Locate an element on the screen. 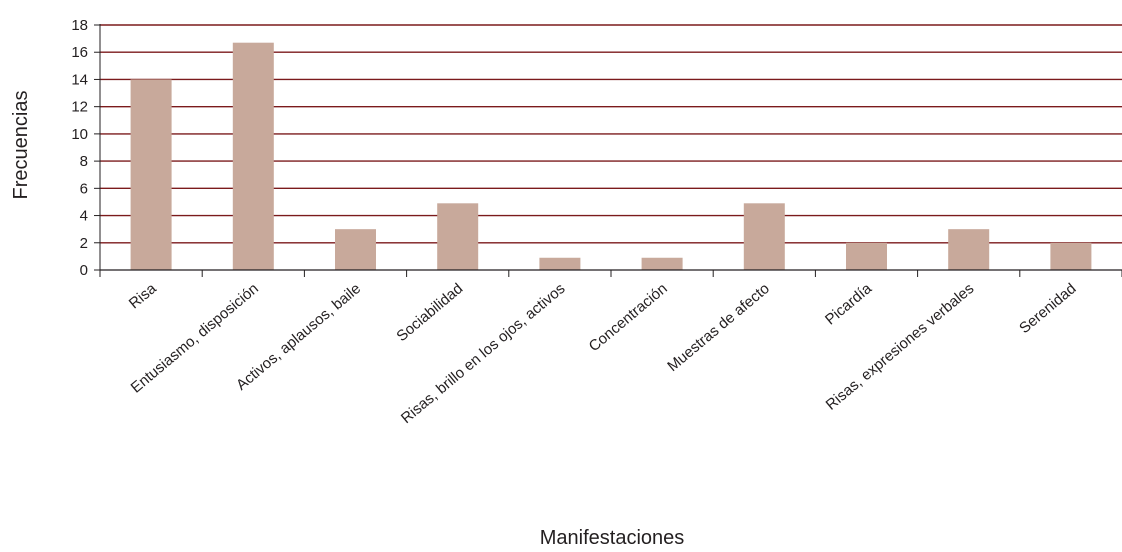  x-category-label: Risas, brillo en los ojos, activos is located at coordinates (483, 353).